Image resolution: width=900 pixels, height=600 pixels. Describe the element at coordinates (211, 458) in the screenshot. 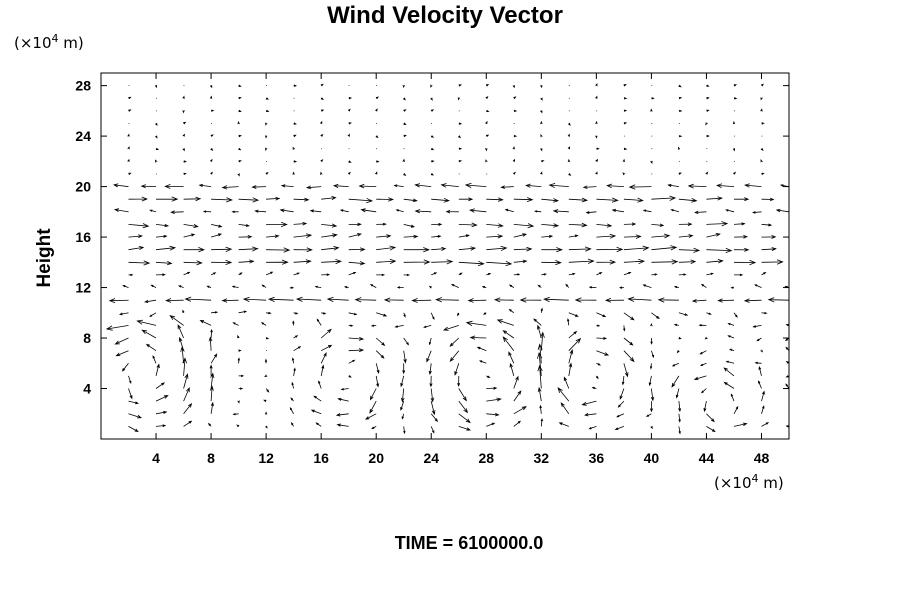

I see `x-tick-label: 8` at that location.